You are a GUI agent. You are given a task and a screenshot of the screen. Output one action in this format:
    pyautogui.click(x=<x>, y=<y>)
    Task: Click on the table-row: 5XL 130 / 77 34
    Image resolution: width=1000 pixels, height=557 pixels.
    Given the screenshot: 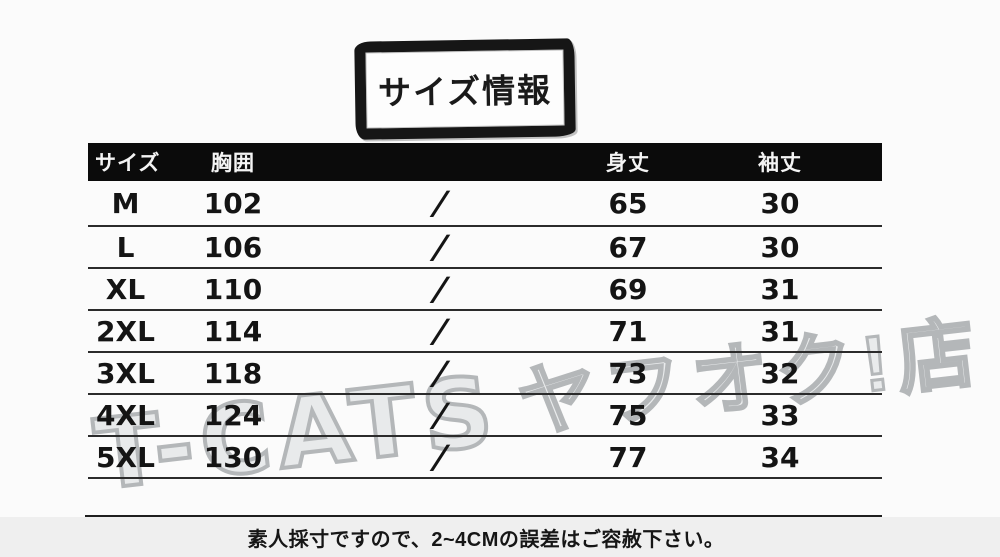 What is the action you would take?
    pyautogui.click(x=485, y=458)
    